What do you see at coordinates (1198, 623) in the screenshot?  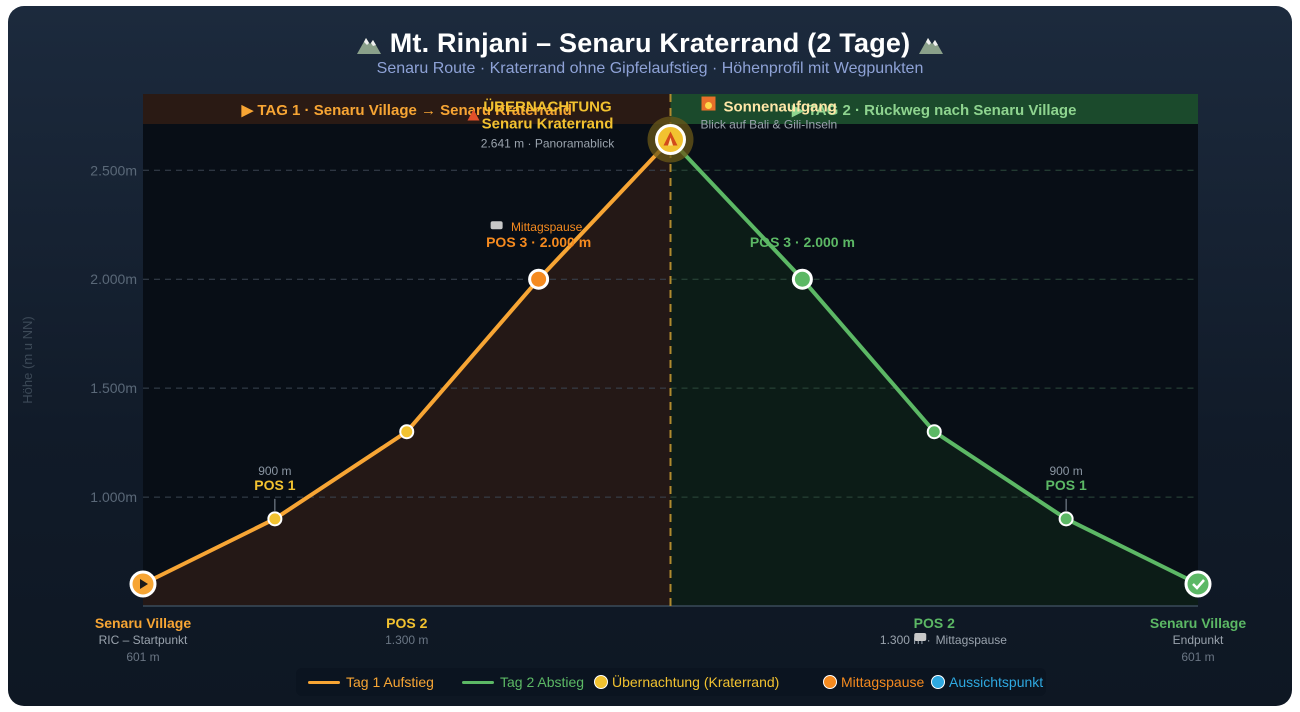 I see `end-name: Senaru Village` at bounding box center [1198, 623].